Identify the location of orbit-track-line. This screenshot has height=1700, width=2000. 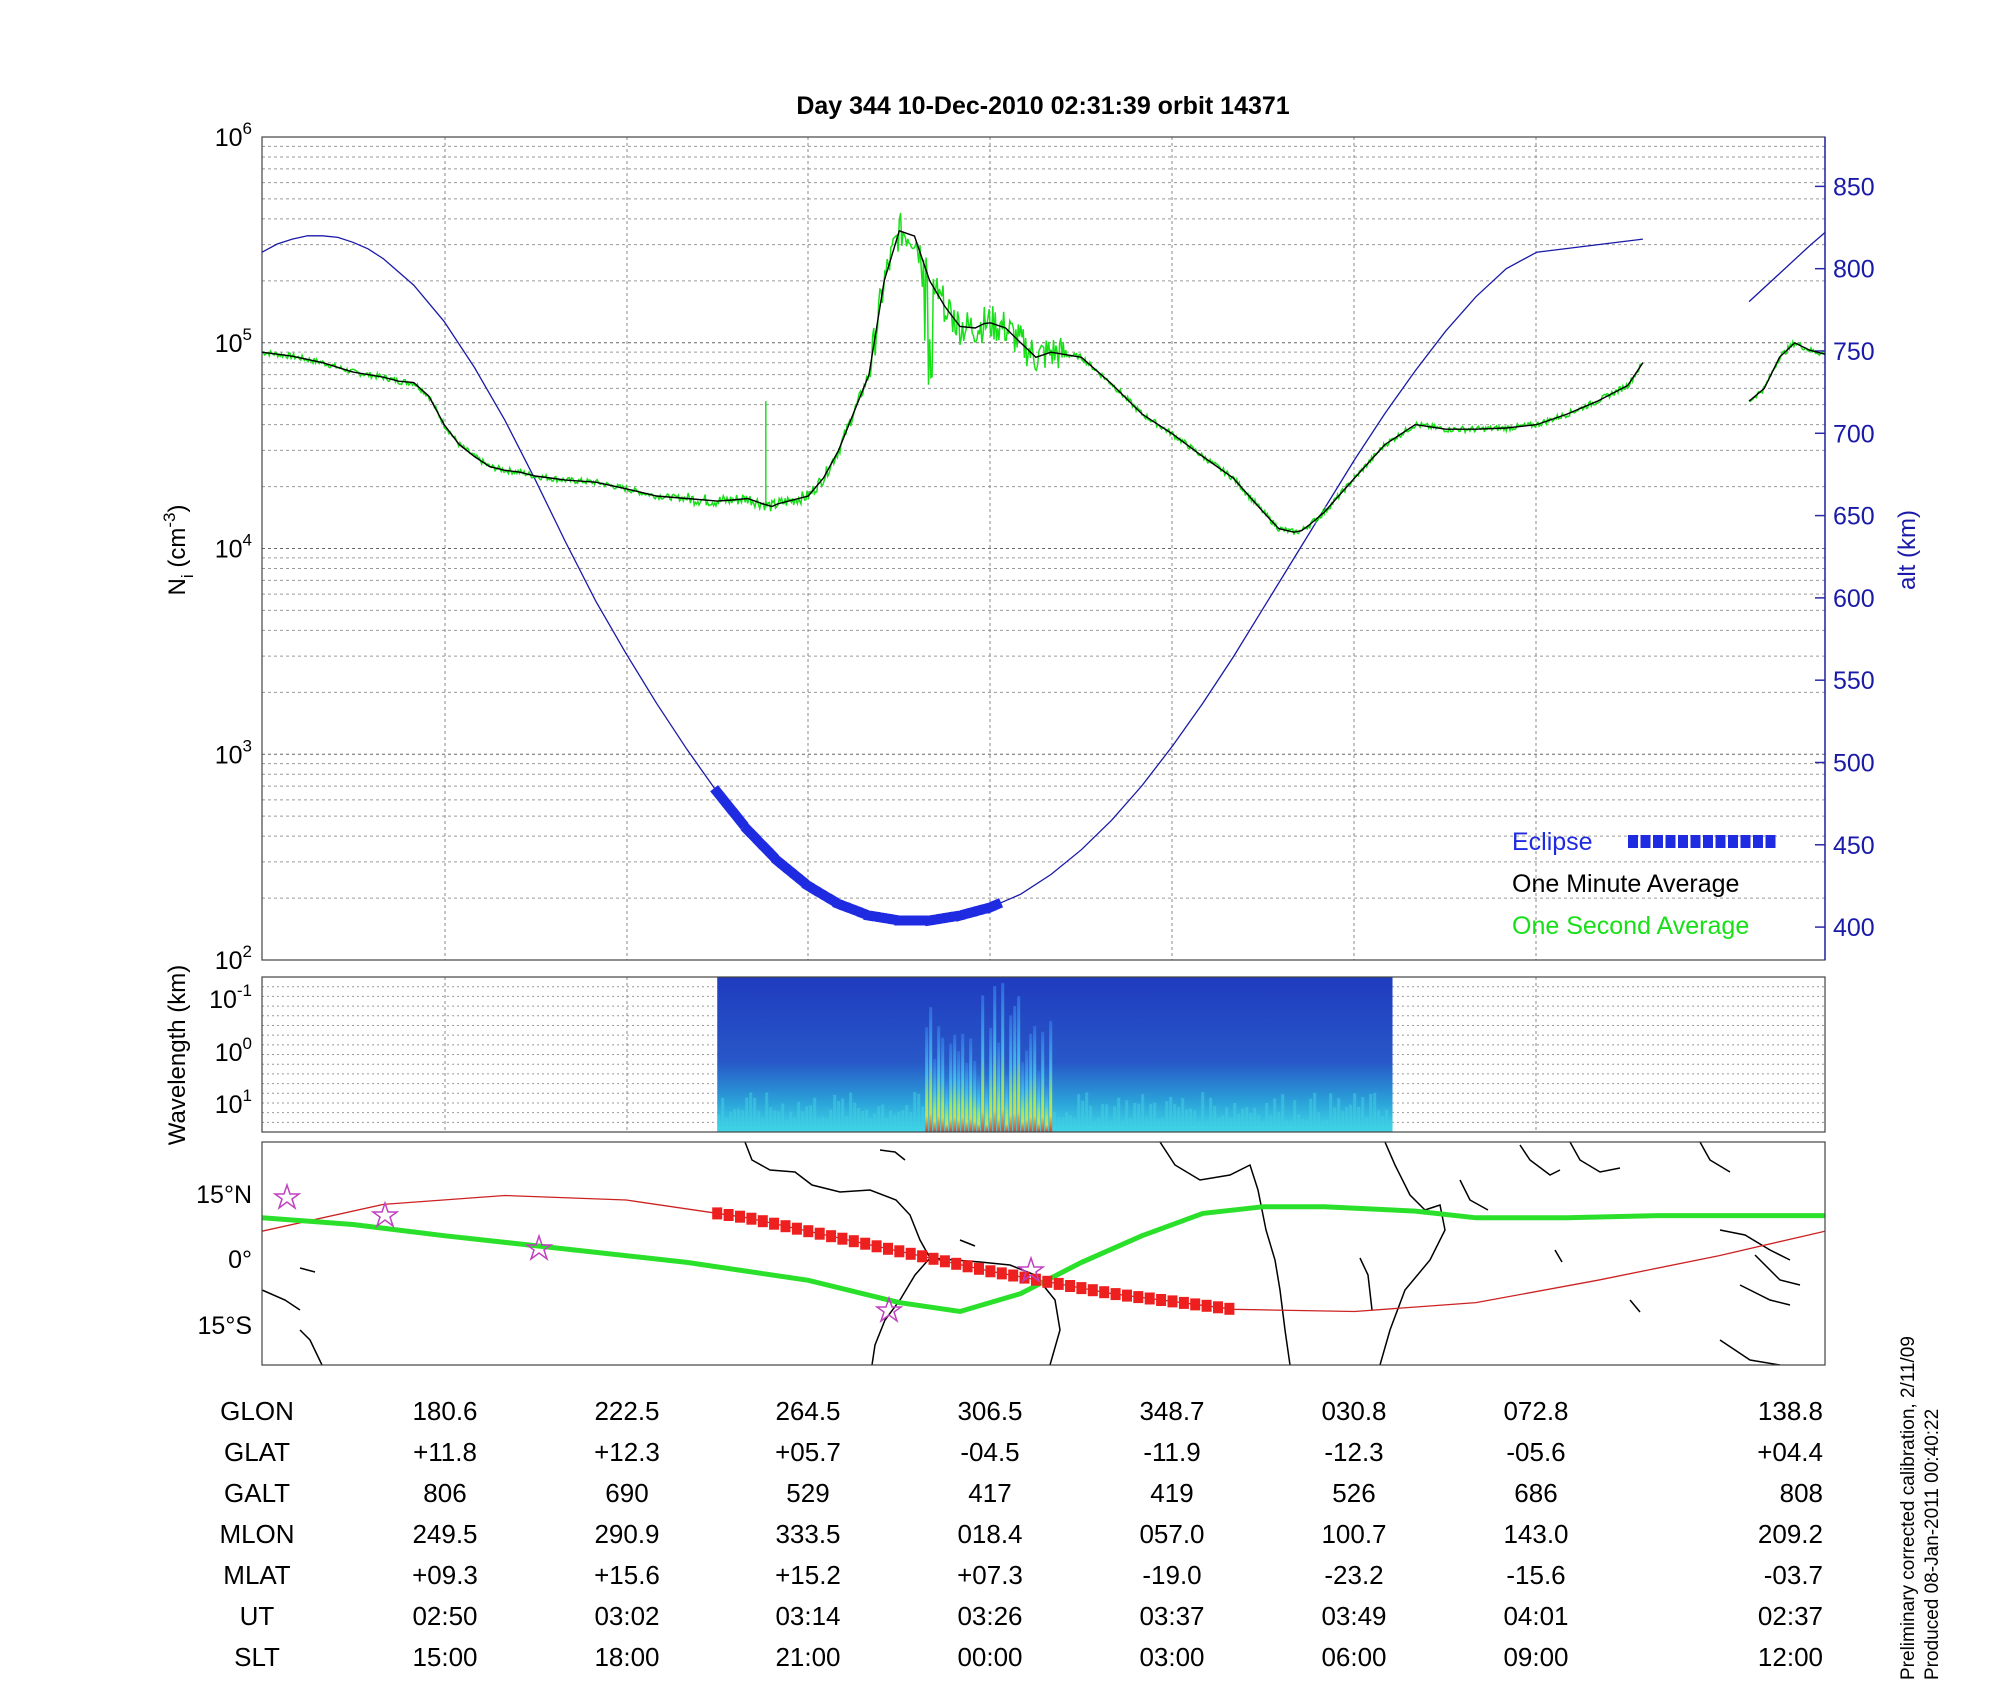
(1043, 1253).